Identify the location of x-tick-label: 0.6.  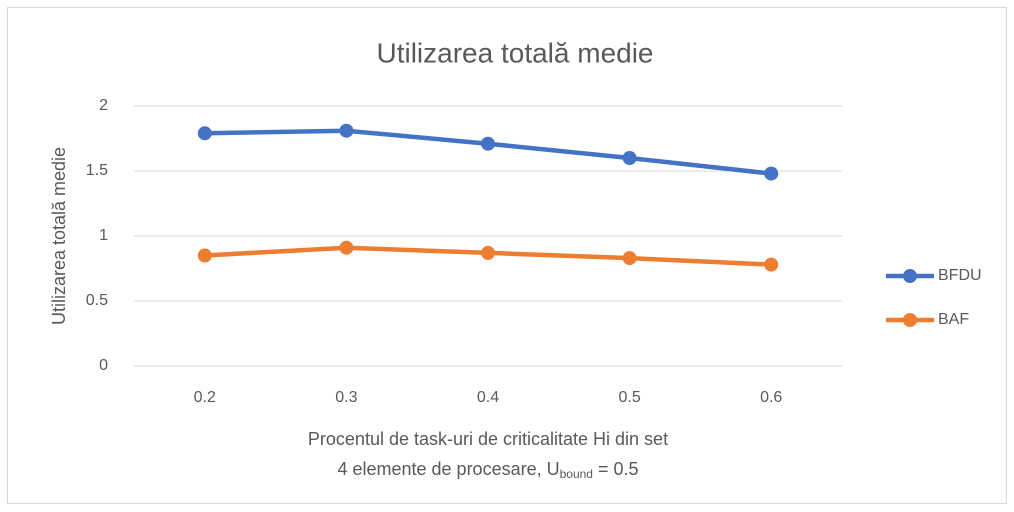
(771, 397).